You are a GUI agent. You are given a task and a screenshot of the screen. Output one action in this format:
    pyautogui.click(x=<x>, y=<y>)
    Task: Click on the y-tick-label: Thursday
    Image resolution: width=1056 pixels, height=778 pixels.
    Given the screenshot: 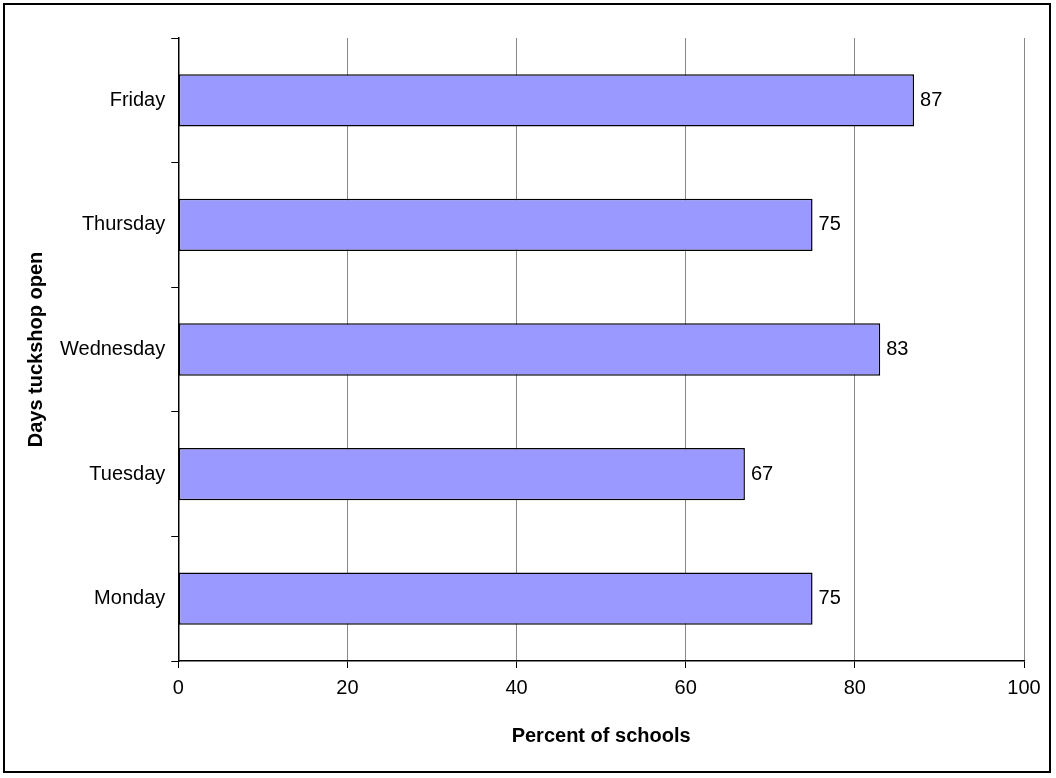 What is the action you would take?
    pyautogui.click(x=123, y=223)
    